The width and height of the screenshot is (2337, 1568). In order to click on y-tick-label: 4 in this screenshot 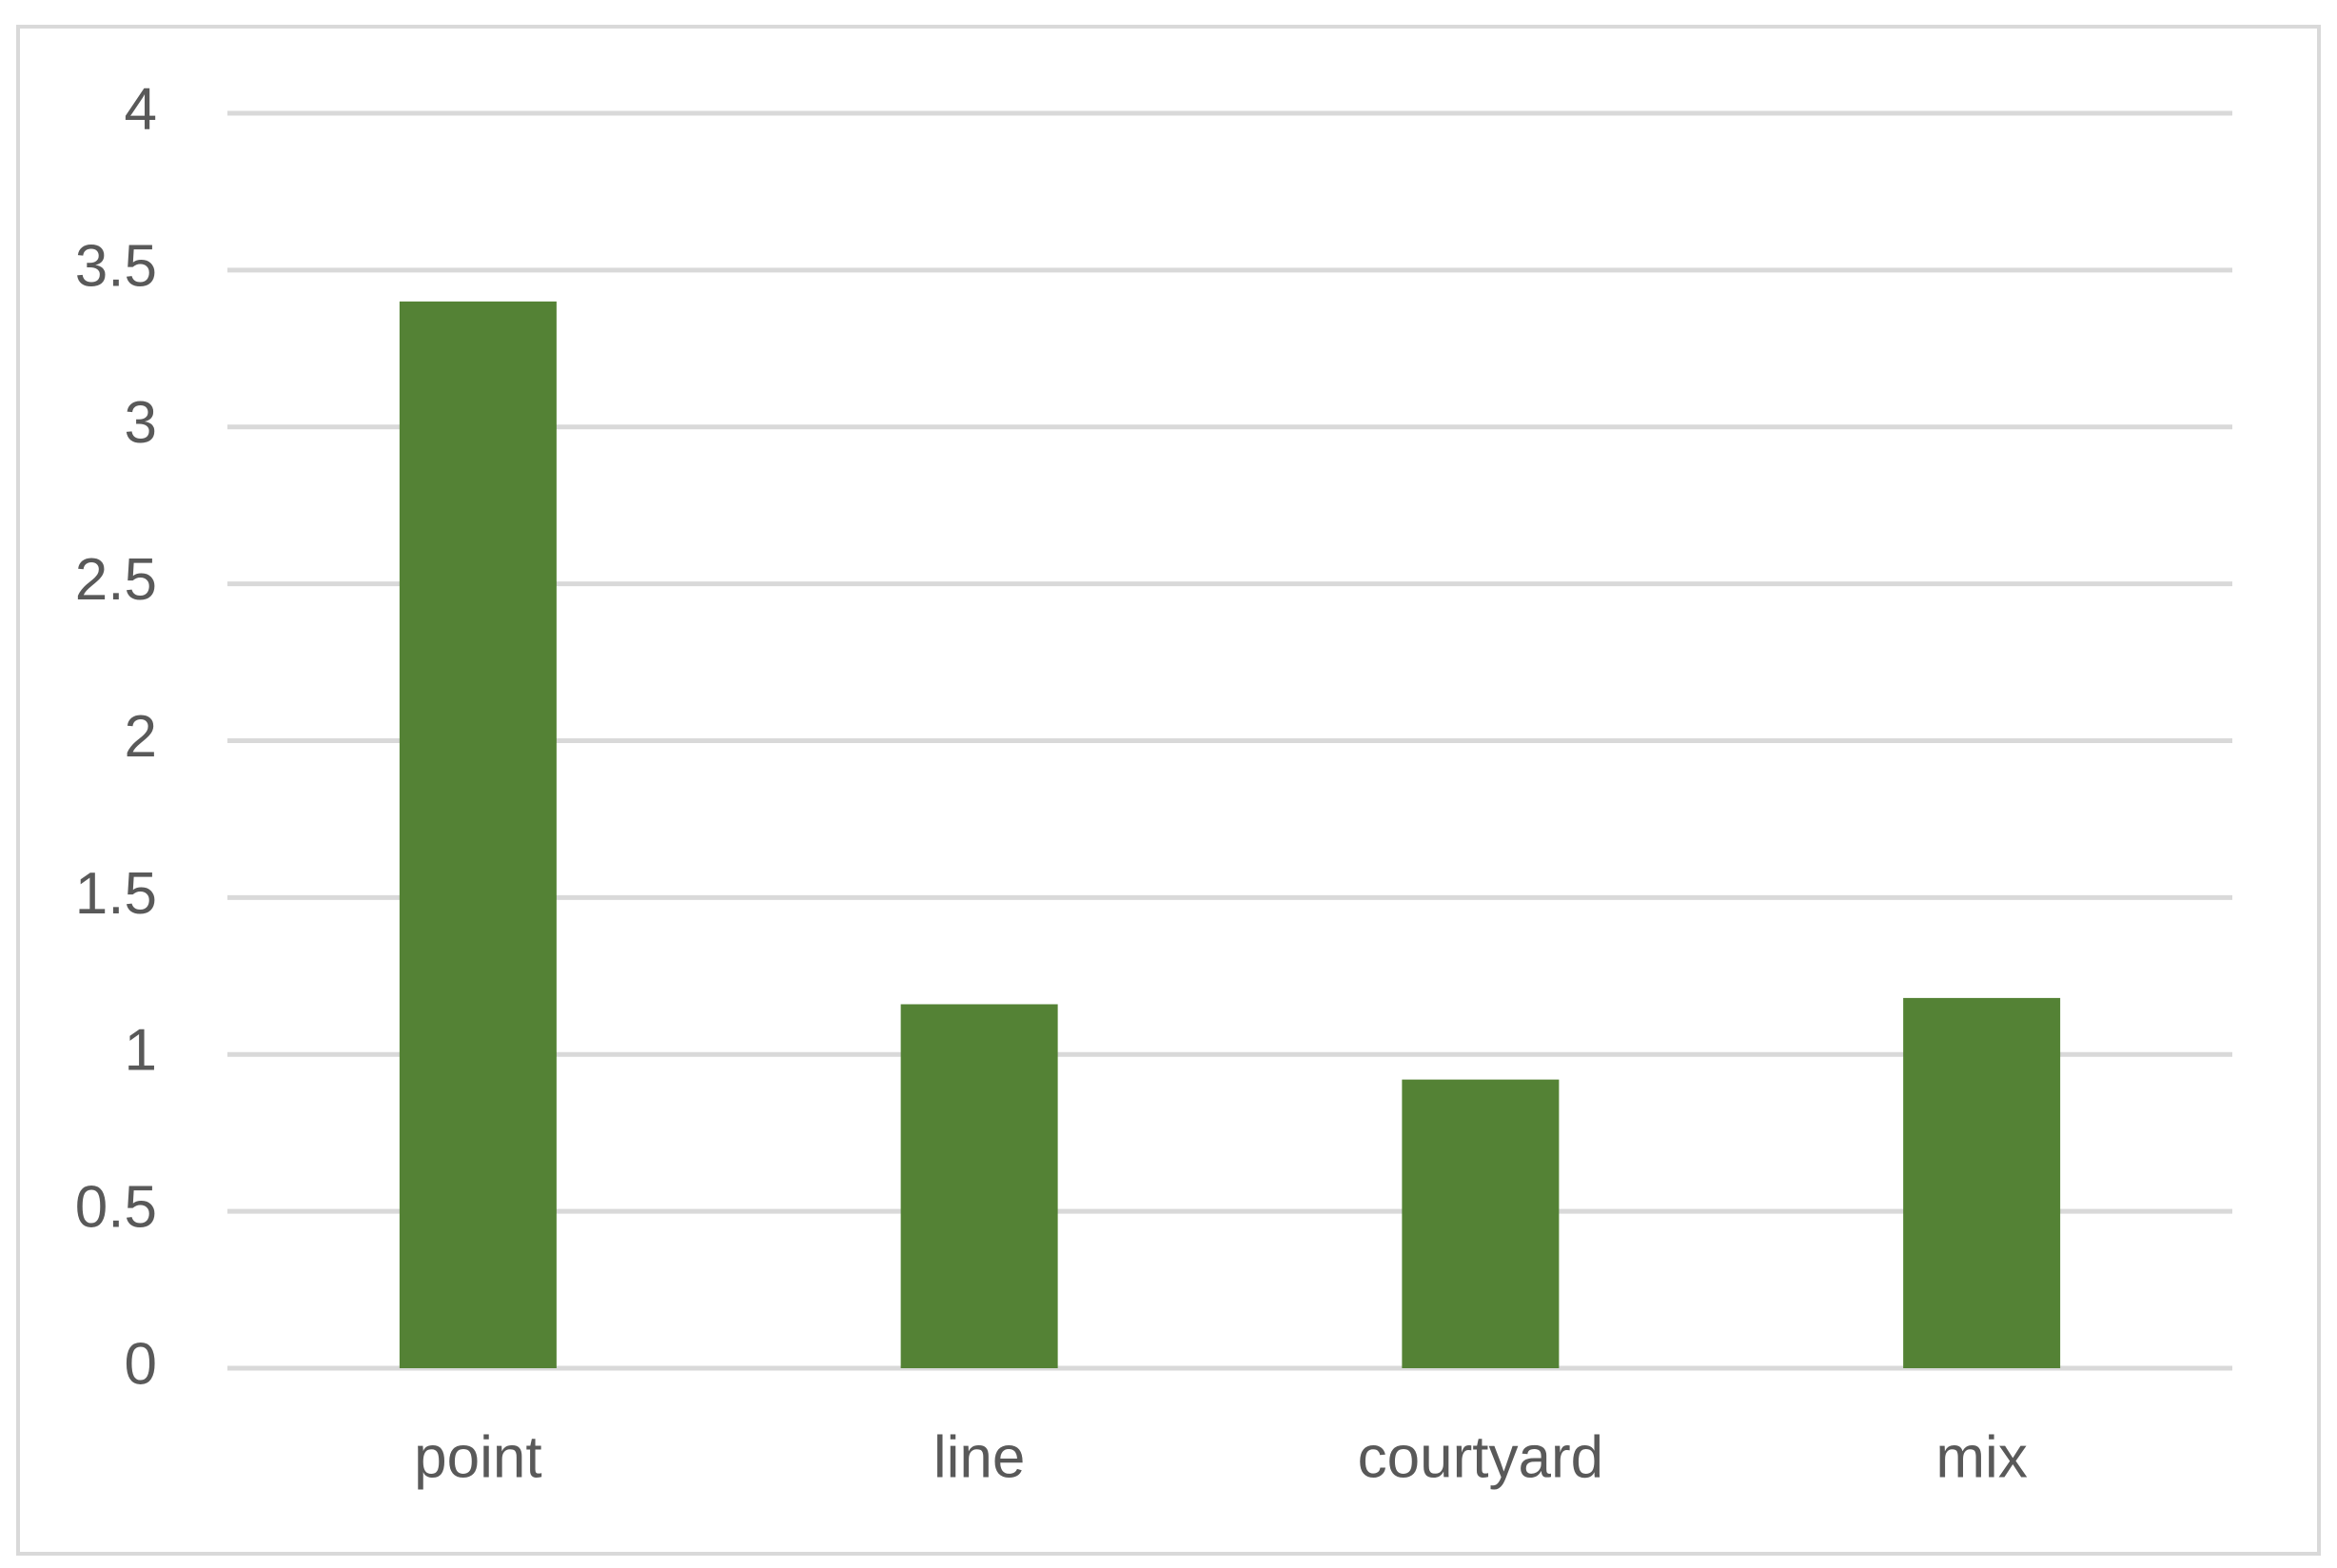, I will do `click(141, 109)`.